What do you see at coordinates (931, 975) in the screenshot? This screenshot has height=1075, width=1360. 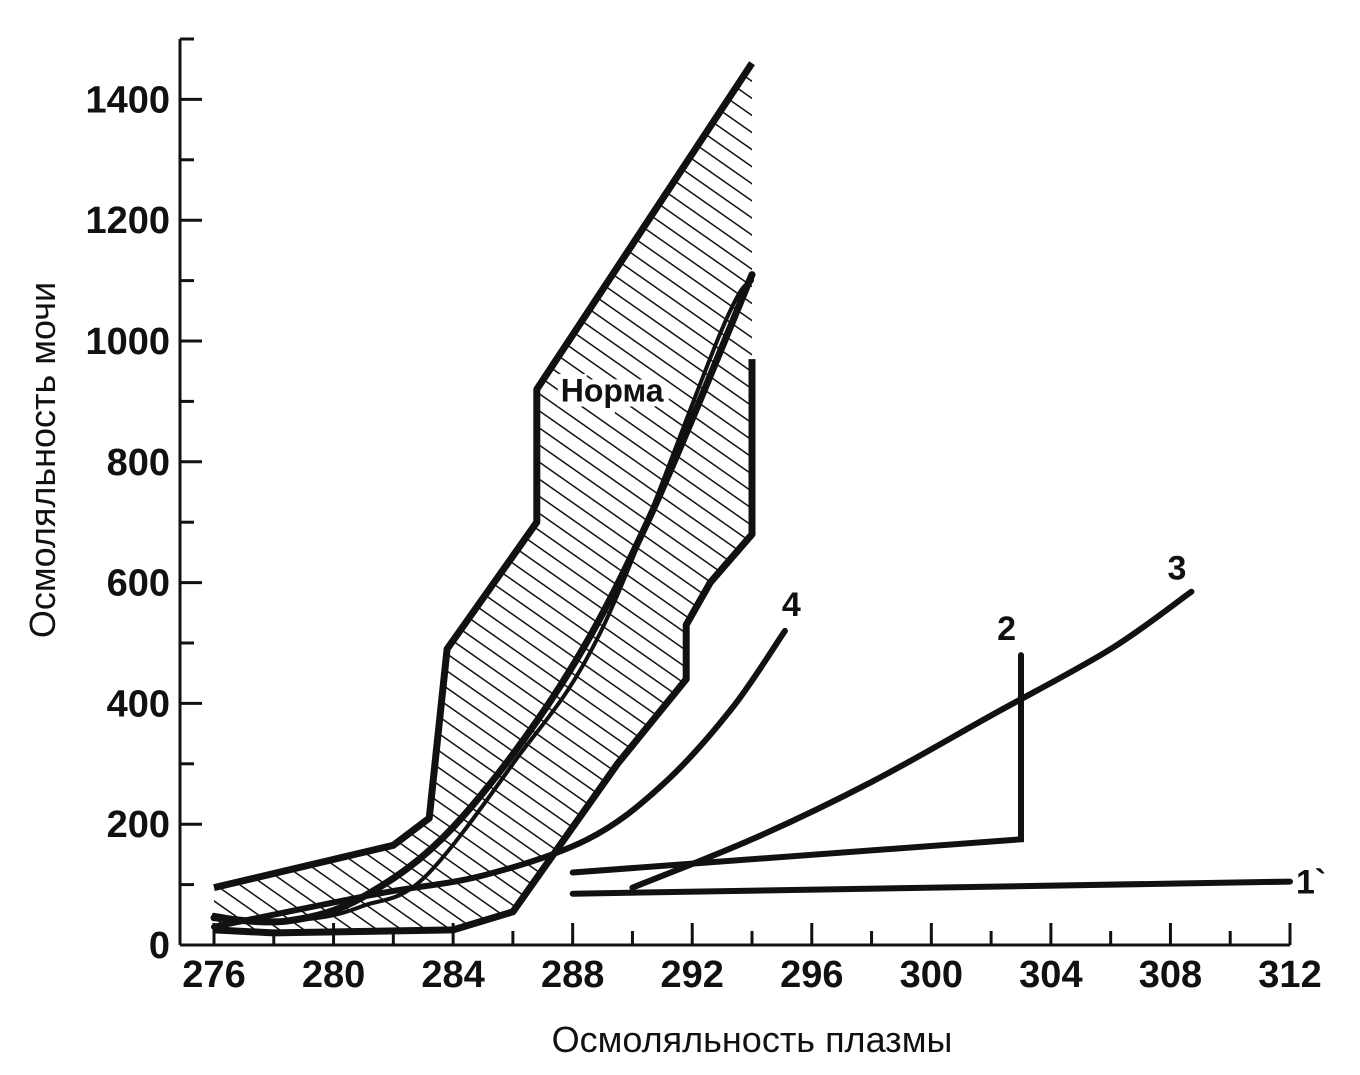 I see `x-tick-label: 300` at bounding box center [931, 975].